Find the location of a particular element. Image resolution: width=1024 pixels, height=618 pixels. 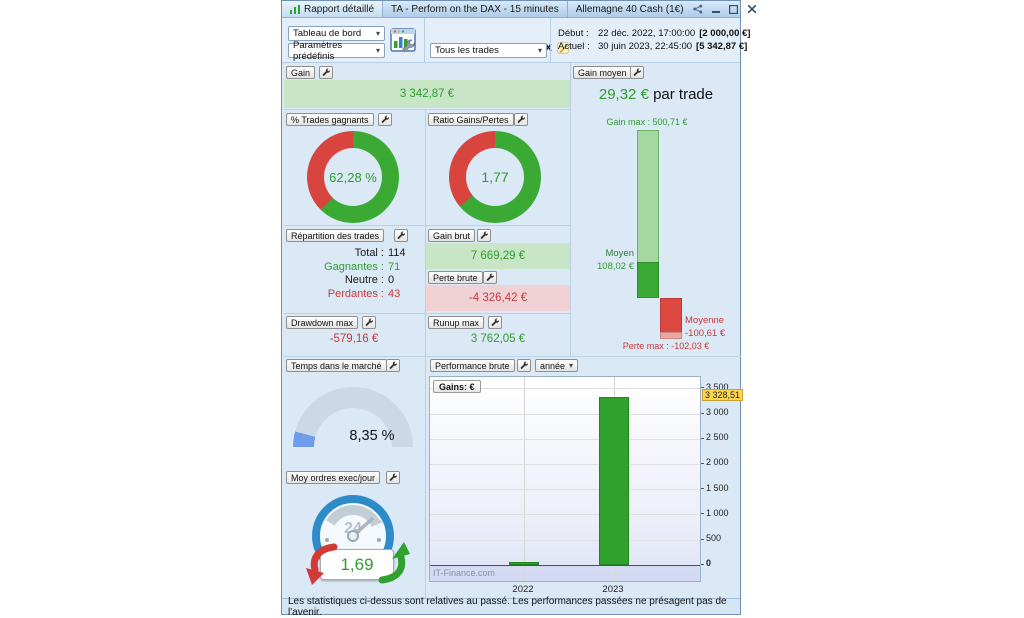

share-icon is located at coordinates (698, 9).